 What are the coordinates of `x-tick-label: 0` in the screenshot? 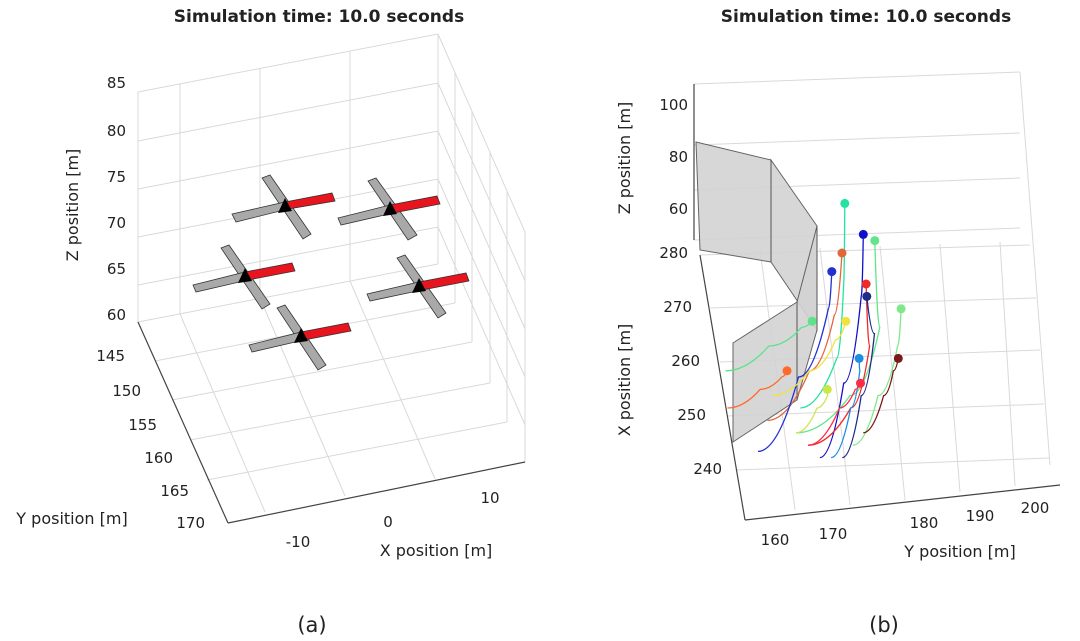 It's located at (388, 522).